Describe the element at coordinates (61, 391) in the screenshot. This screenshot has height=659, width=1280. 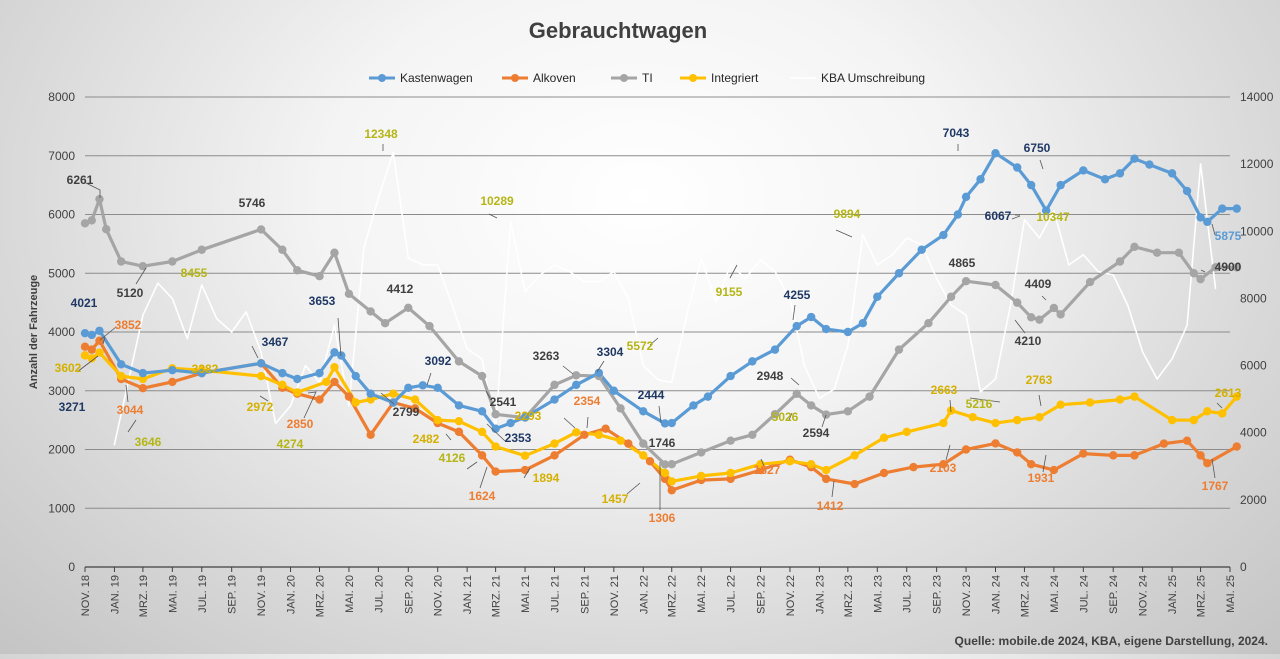
I see `y-tick-label: 3000` at that location.